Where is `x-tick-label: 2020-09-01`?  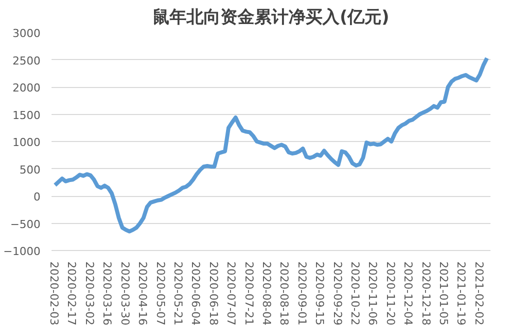
x-tick-label: 2020-09-01 is located at coordinates (301, 294).